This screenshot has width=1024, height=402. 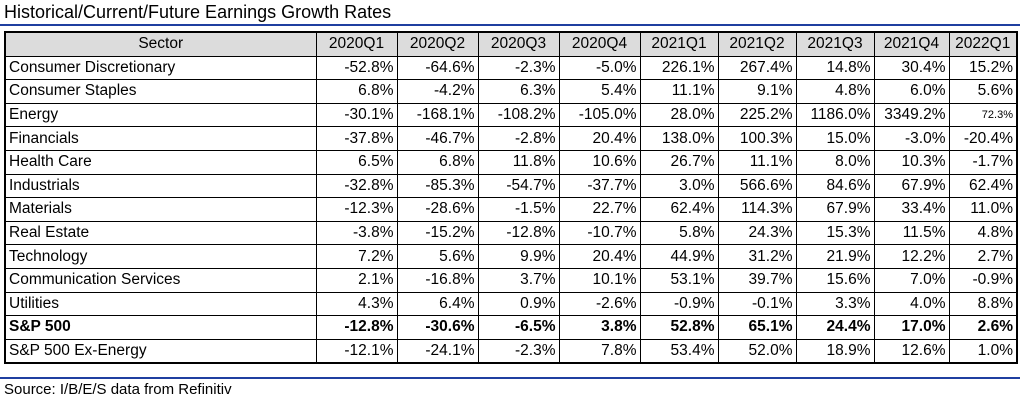 I want to click on top-divider, so click(x=510, y=25).